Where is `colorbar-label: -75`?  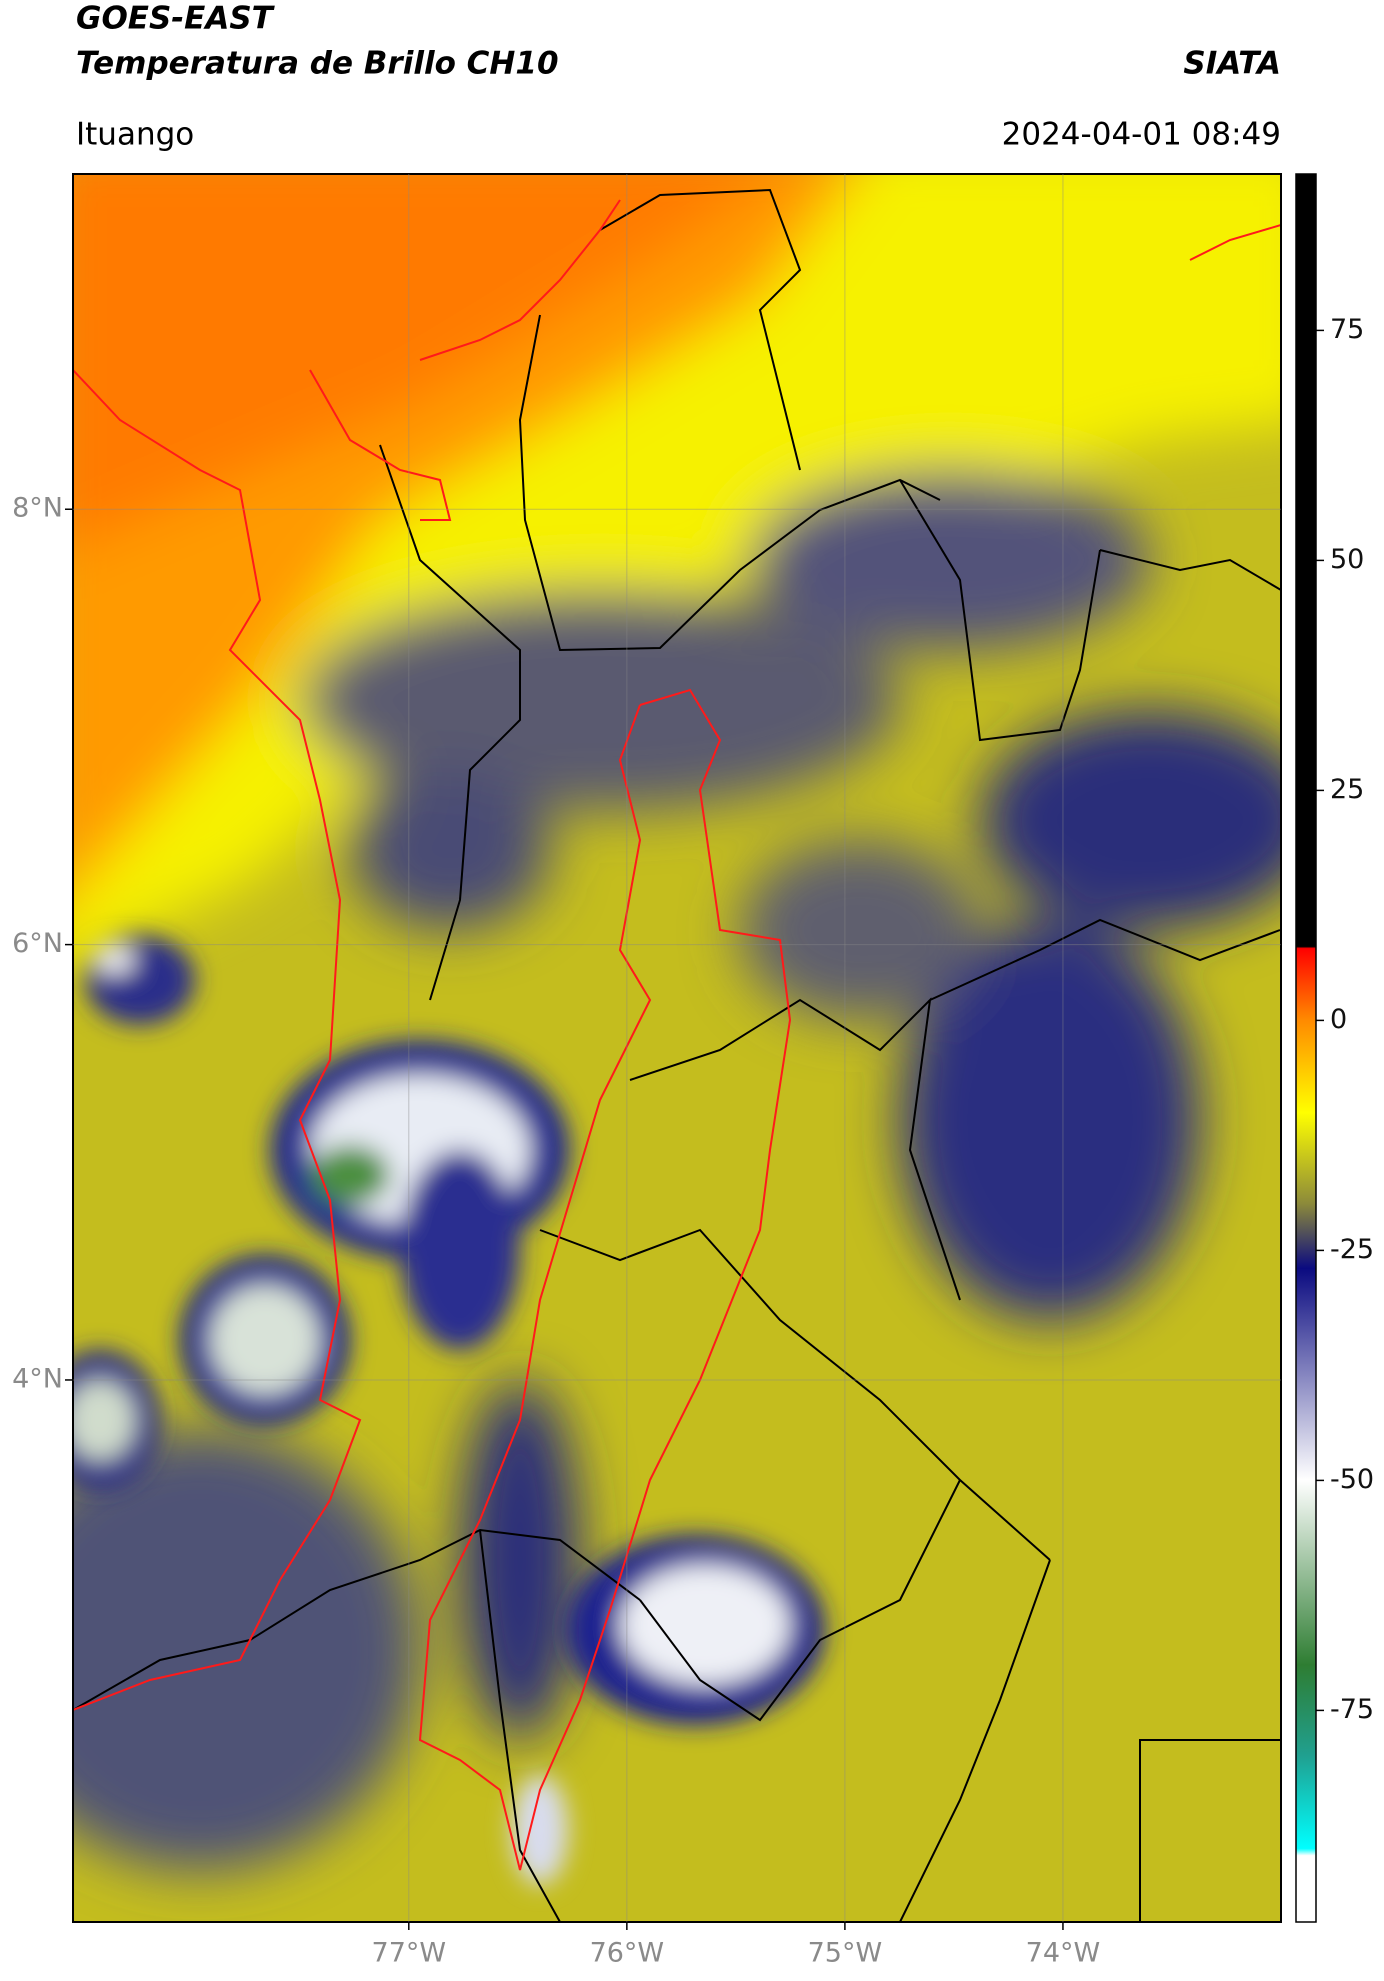
colorbar-label: -75 is located at coordinates (1352, 1709).